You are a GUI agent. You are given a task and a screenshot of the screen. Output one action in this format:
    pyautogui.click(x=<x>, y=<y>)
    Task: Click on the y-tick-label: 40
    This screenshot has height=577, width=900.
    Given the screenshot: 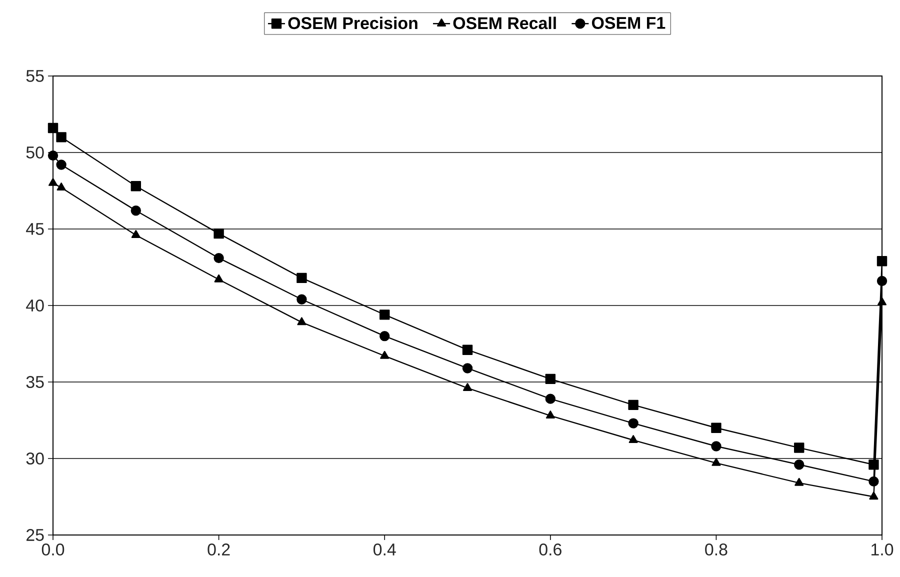 What is the action you would take?
    pyautogui.click(x=35, y=305)
    